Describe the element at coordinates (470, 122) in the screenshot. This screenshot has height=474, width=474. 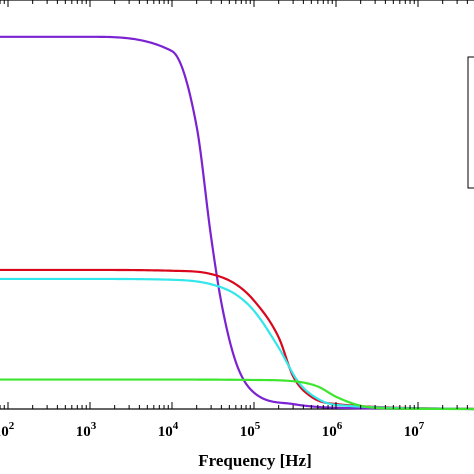
I see `legend-box` at that location.